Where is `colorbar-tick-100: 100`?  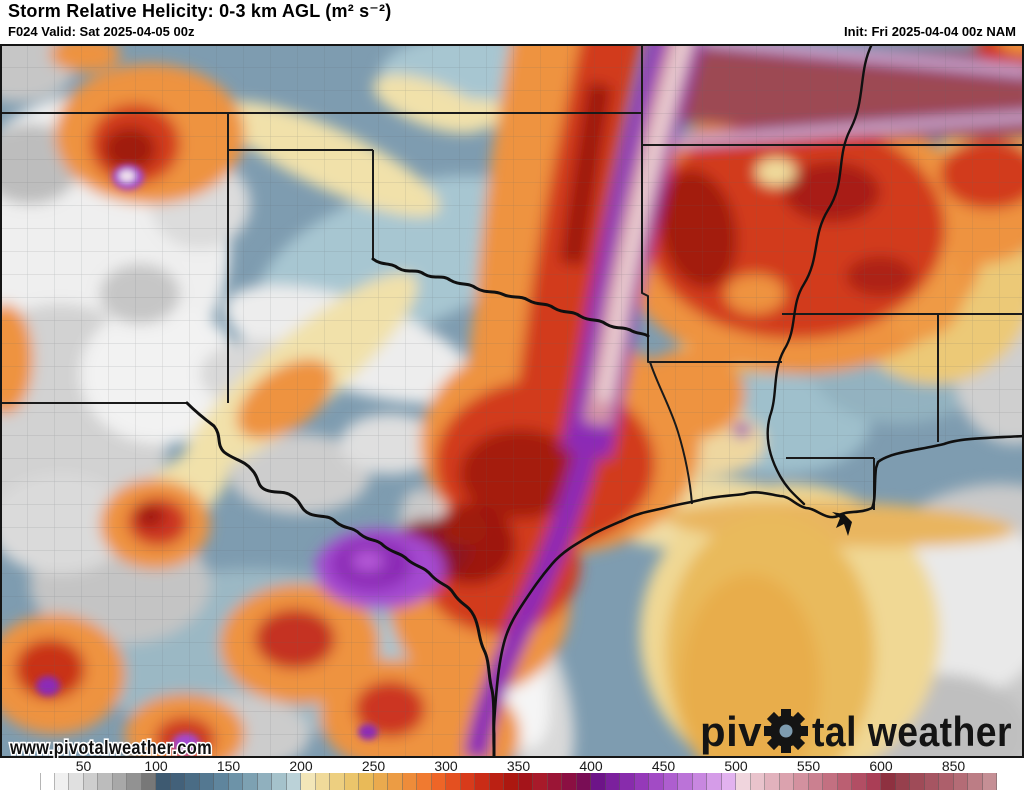
colorbar-tick-100: 100 is located at coordinates (156, 766).